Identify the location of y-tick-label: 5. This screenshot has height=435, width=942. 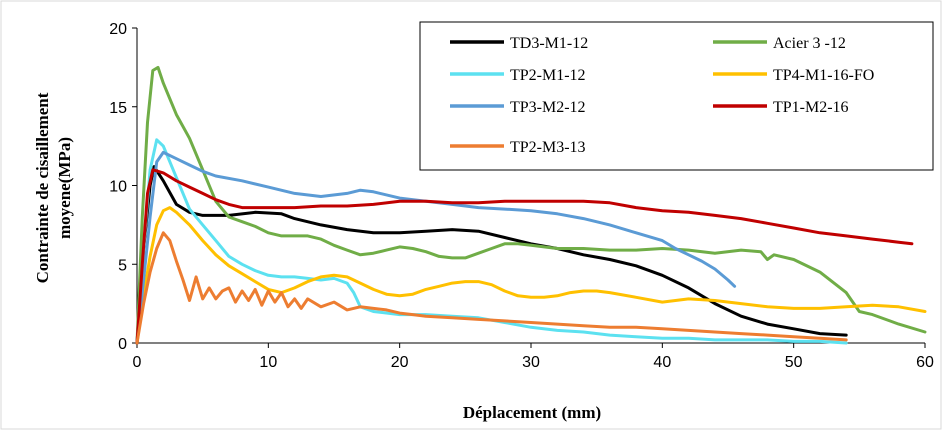
(122, 265).